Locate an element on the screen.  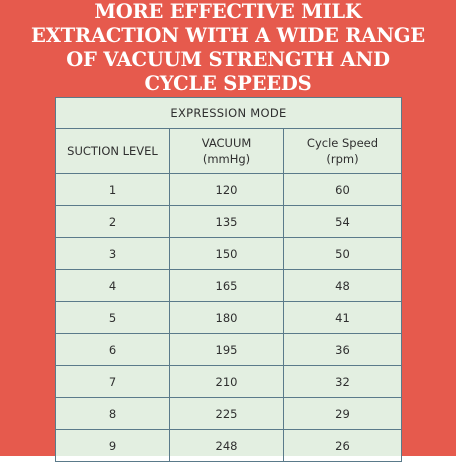
cell-speed: 29 is located at coordinates (342, 413).